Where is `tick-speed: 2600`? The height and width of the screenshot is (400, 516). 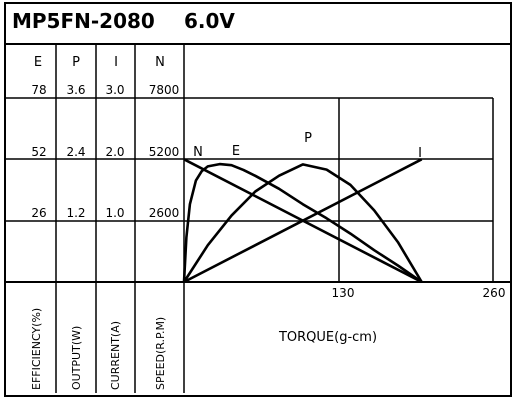
tick-speed: 2600 is located at coordinates (164, 213).